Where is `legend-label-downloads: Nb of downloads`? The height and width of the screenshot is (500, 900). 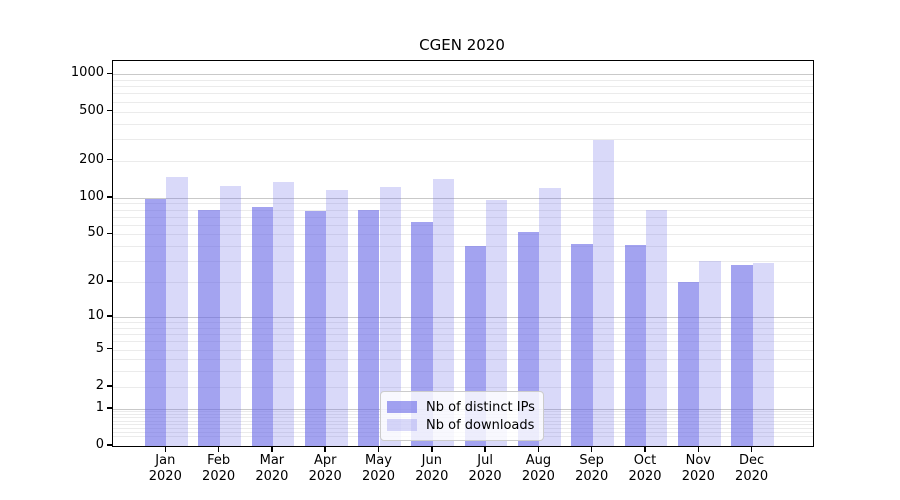
legend-label-downloads: Nb of downloads is located at coordinates (480, 425).